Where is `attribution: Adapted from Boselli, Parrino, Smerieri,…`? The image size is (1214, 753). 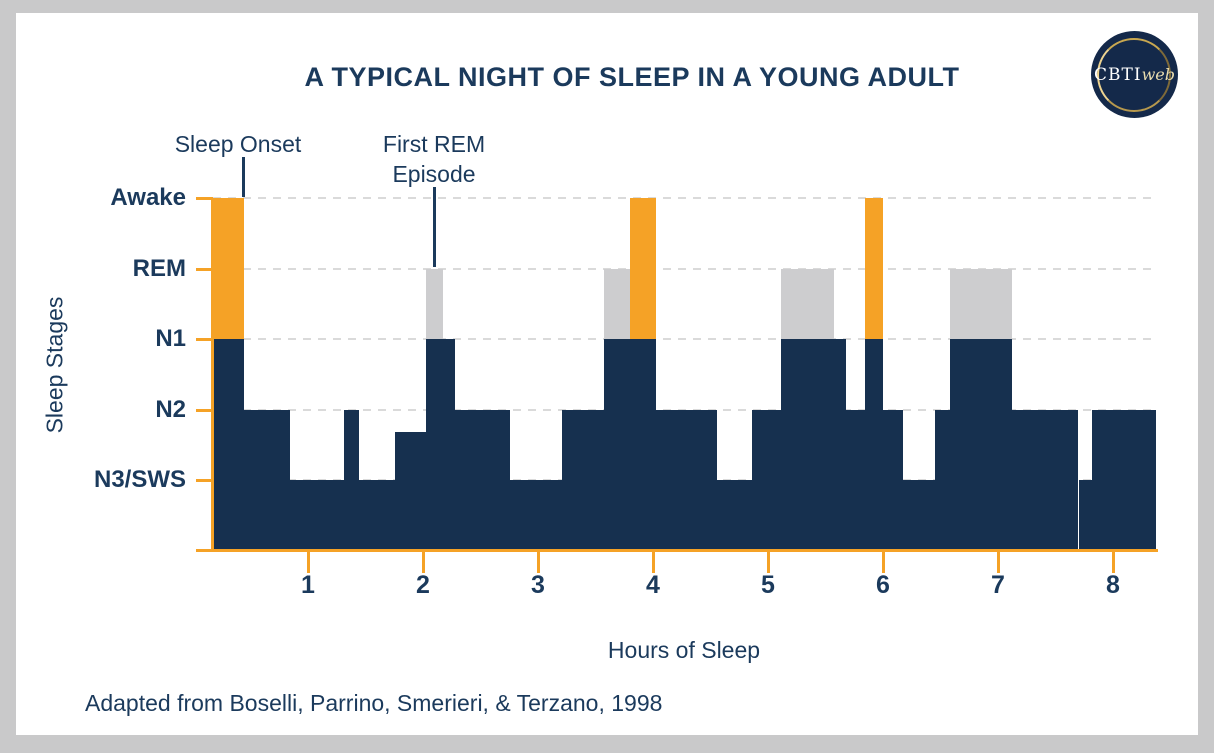 attribution: Adapted from Boselli, Parrino, Smerieri,… is located at coordinates (374, 703).